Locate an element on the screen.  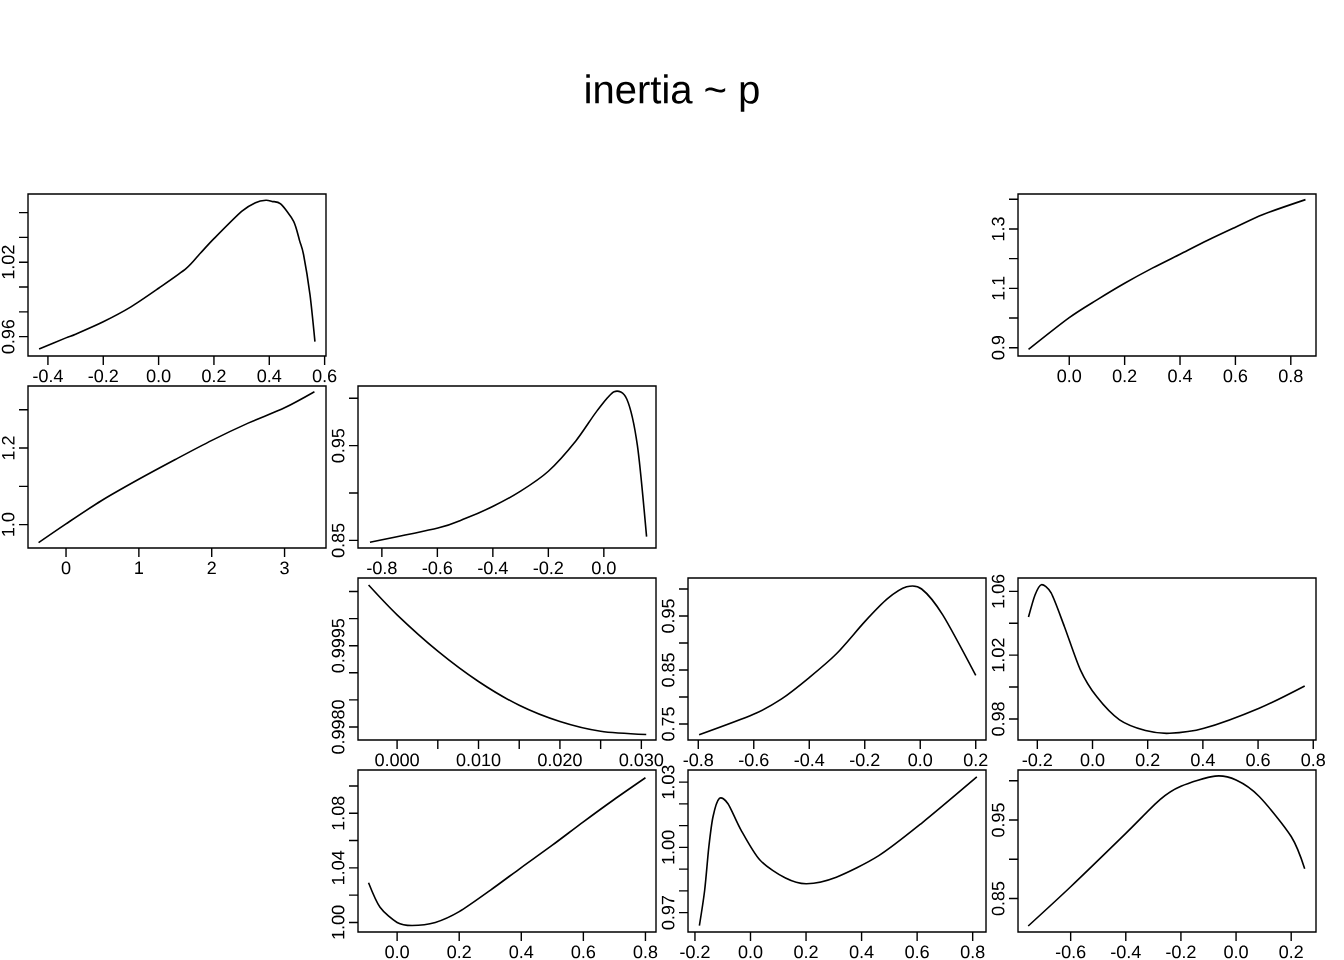
y-tick-label: 1.0 is located at coordinates (8, 524).